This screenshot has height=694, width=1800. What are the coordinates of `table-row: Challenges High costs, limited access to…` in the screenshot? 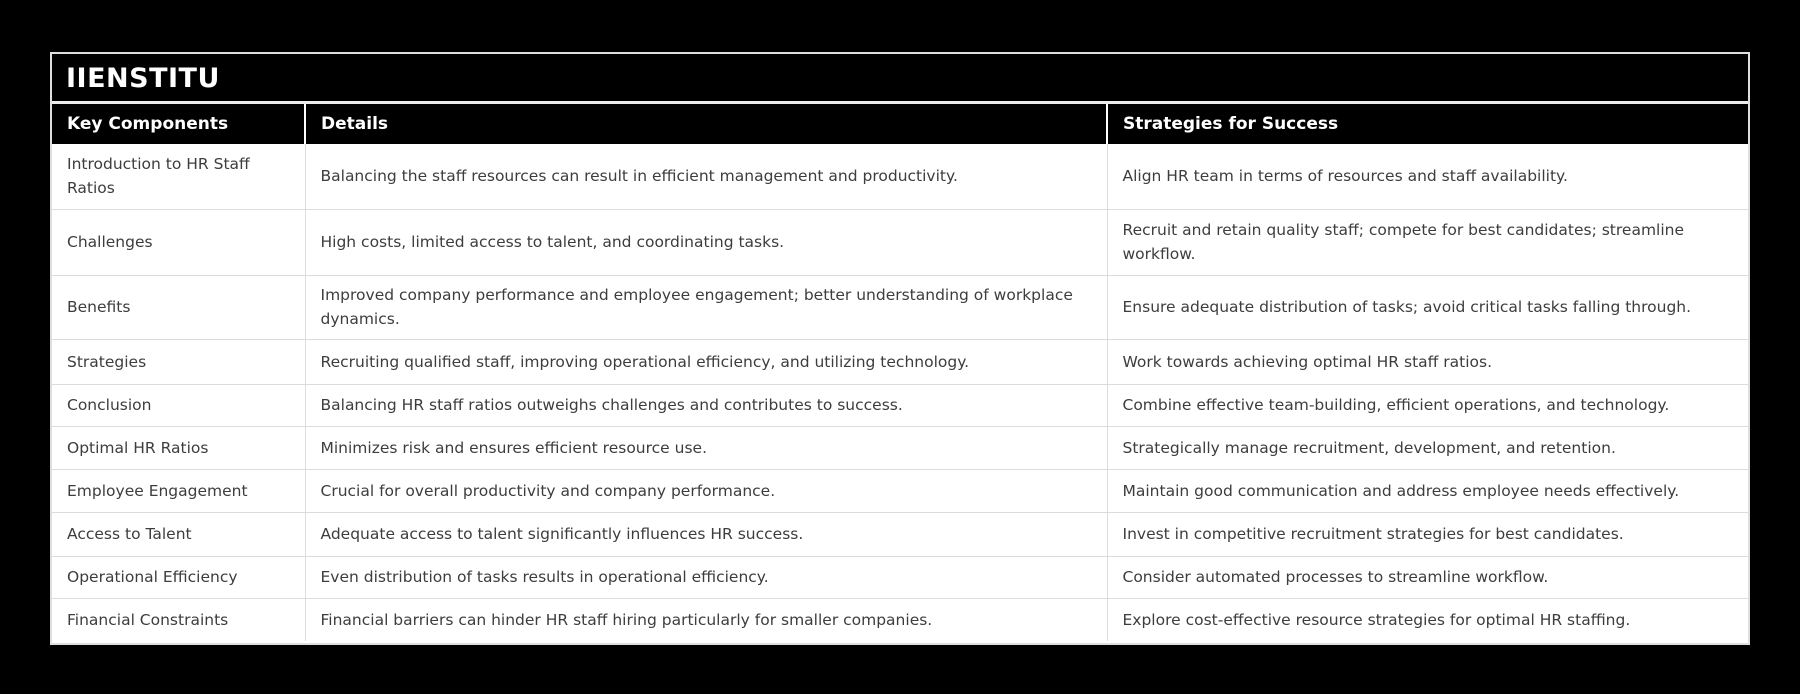 It's located at (900, 241).